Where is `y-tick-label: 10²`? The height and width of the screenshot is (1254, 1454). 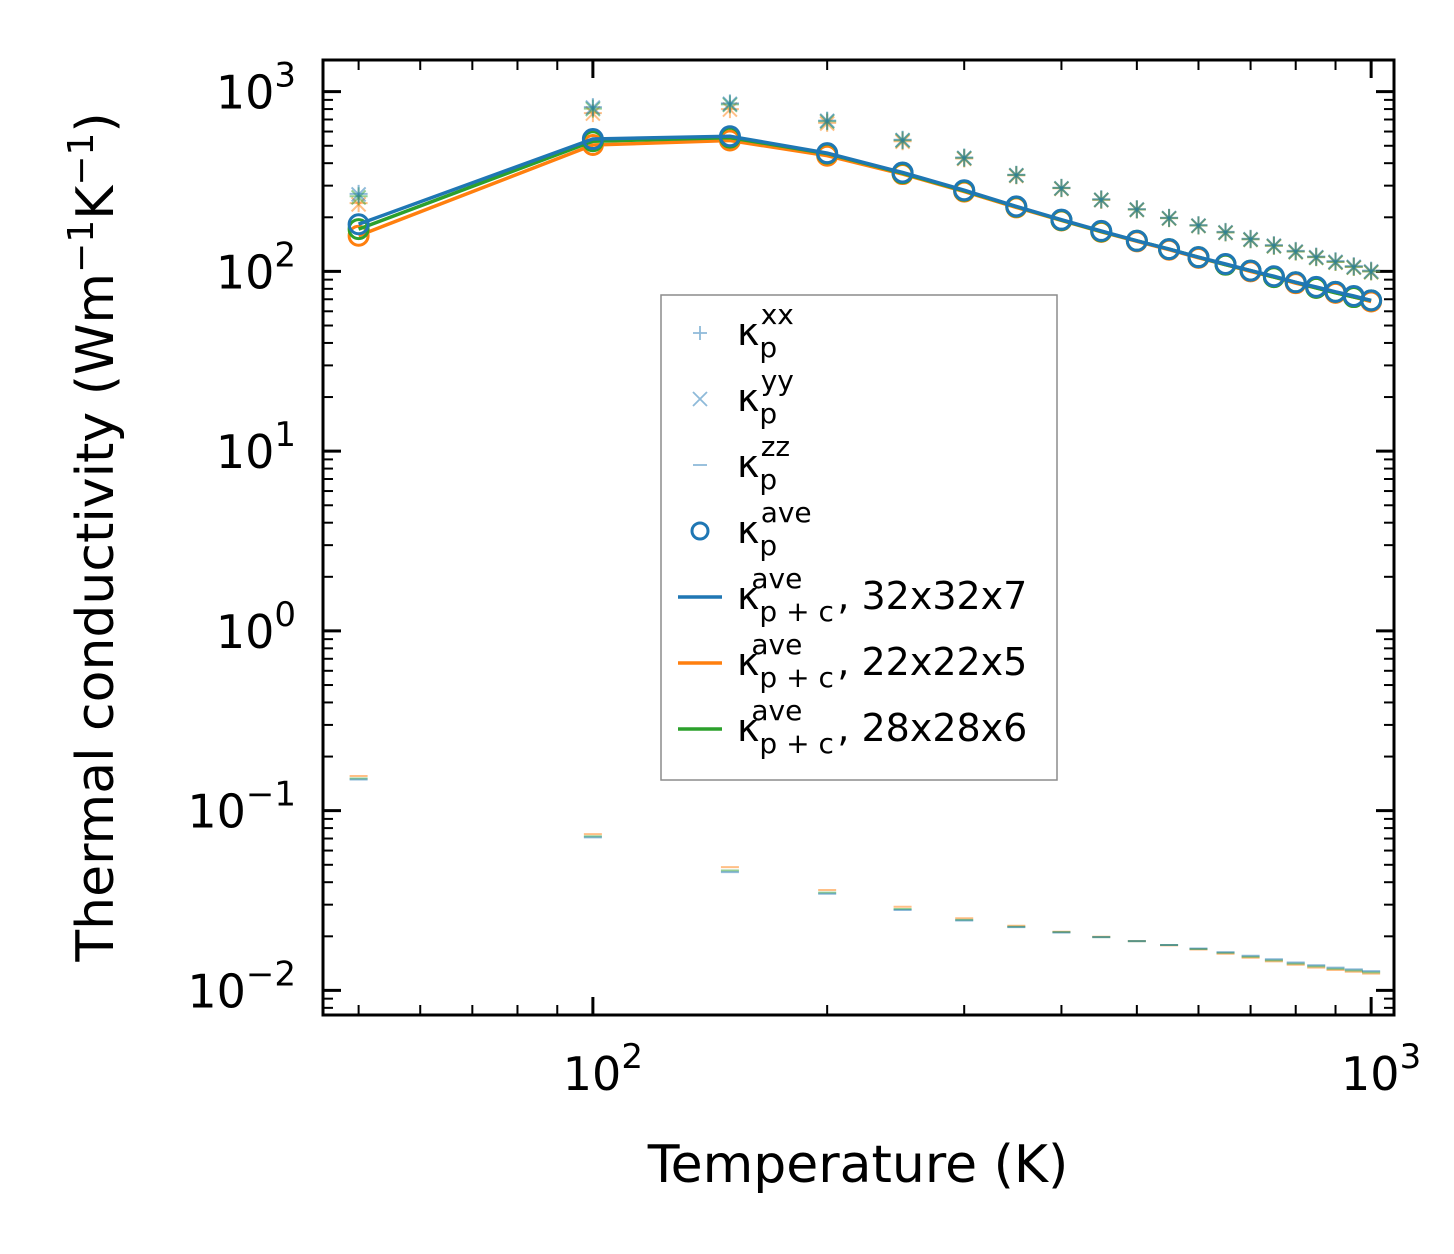 y-tick-label: 10² is located at coordinates (256, 267).